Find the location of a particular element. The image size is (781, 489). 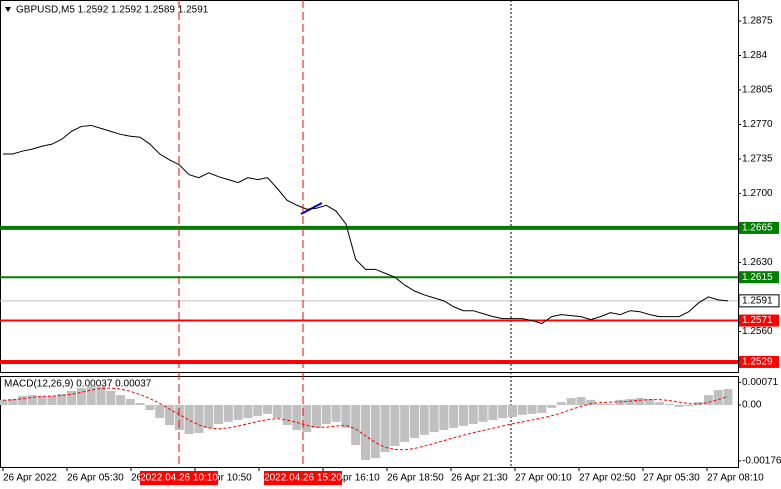

last-price-bg is located at coordinates (759, 301).